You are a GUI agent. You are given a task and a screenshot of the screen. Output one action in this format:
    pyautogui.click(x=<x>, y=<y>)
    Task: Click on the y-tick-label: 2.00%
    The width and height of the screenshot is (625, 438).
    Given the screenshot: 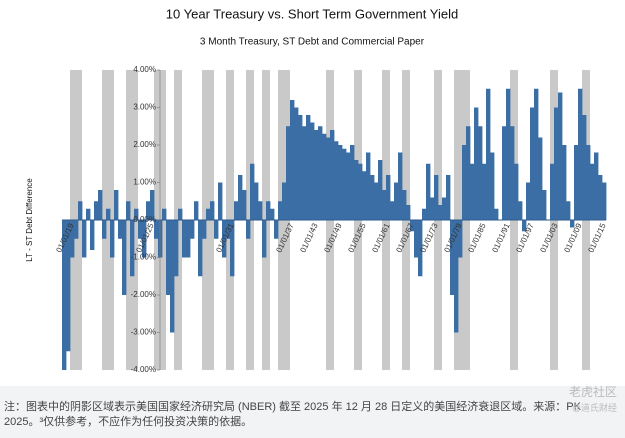 What is the action you would take?
    pyautogui.click(x=144, y=144)
    